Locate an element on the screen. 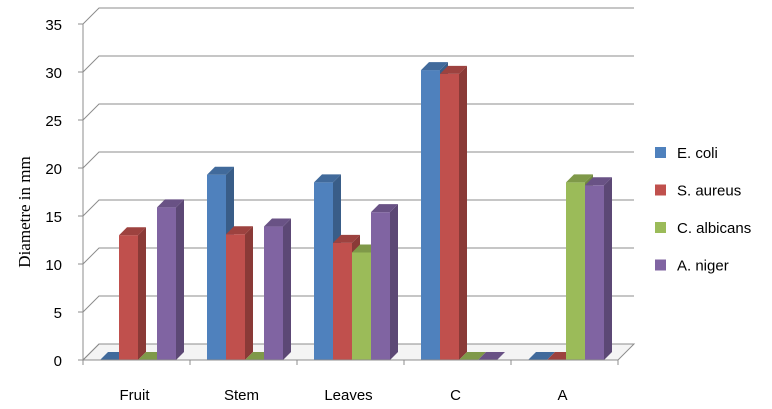 This screenshot has width=772, height=409. y-tick-label: 5 is located at coordinates (58, 313).